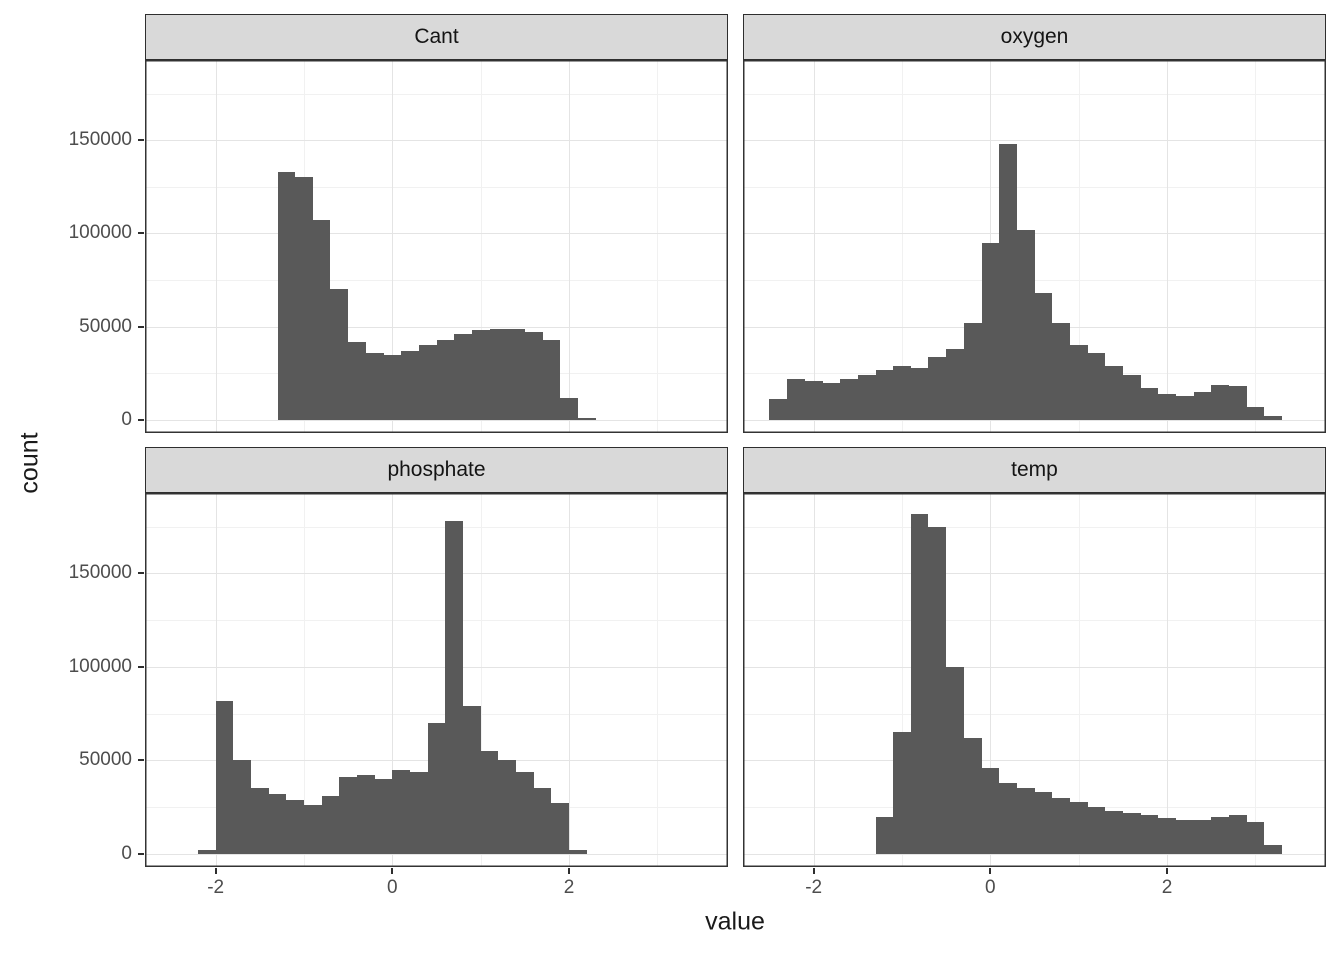 The height and width of the screenshot is (960, 1344). I want to click on facet-strip-label: temp, so click(1034, 469).